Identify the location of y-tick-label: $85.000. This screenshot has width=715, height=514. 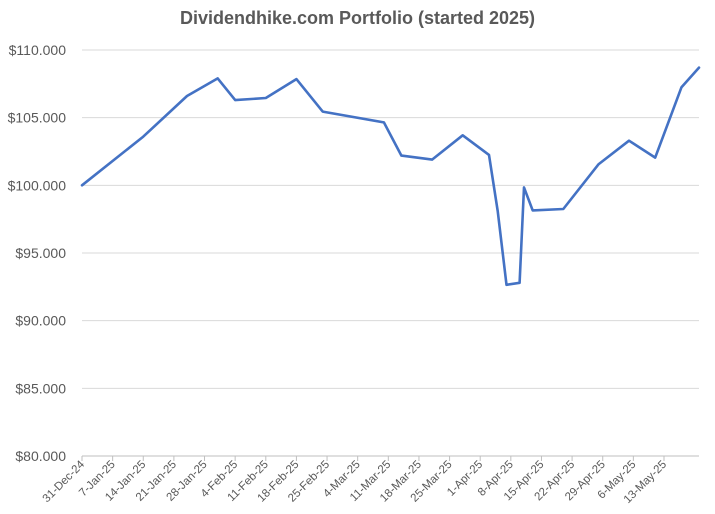
(40, 388).